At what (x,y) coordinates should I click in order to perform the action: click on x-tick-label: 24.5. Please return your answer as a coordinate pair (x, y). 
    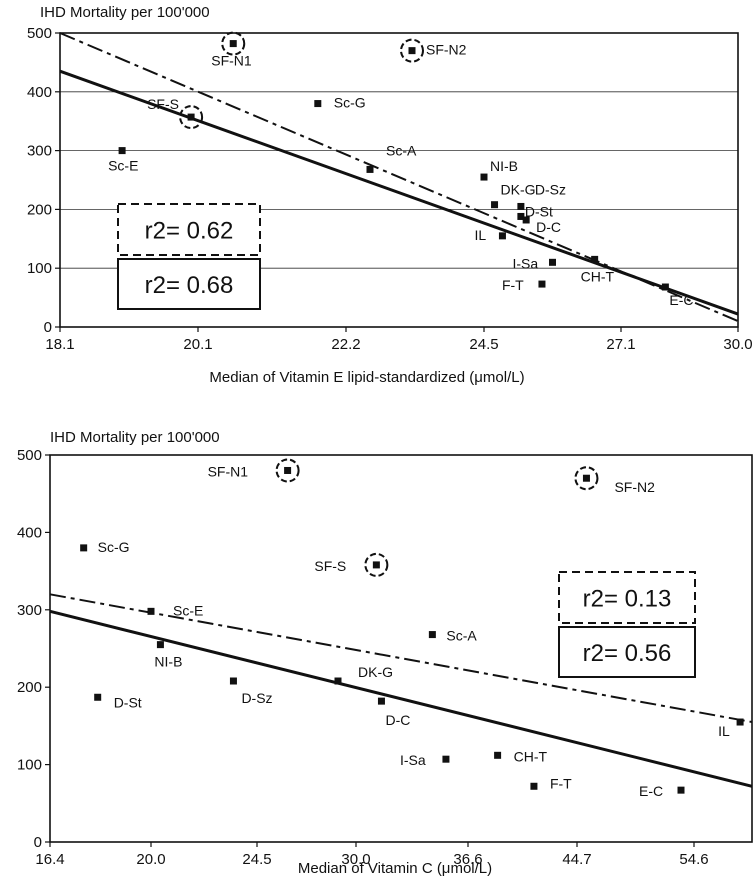
    Looking at the image, I should click on (256, 859).